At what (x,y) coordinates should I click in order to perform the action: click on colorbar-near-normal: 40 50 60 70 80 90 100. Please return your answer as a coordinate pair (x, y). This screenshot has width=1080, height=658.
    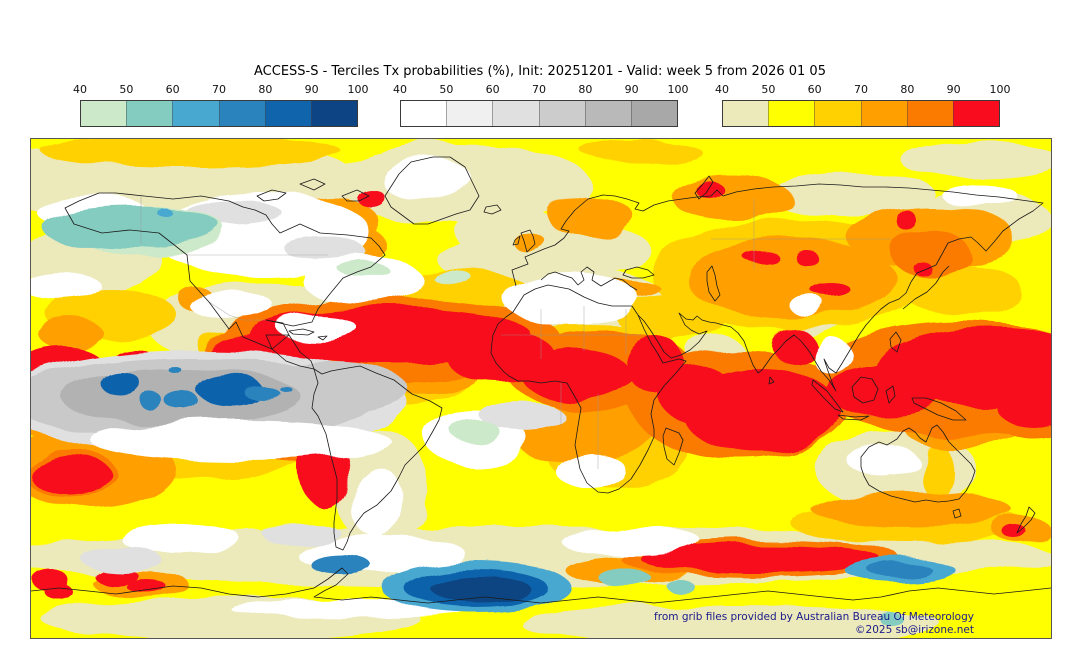
    Looking at the image, I should click on (541, 106).